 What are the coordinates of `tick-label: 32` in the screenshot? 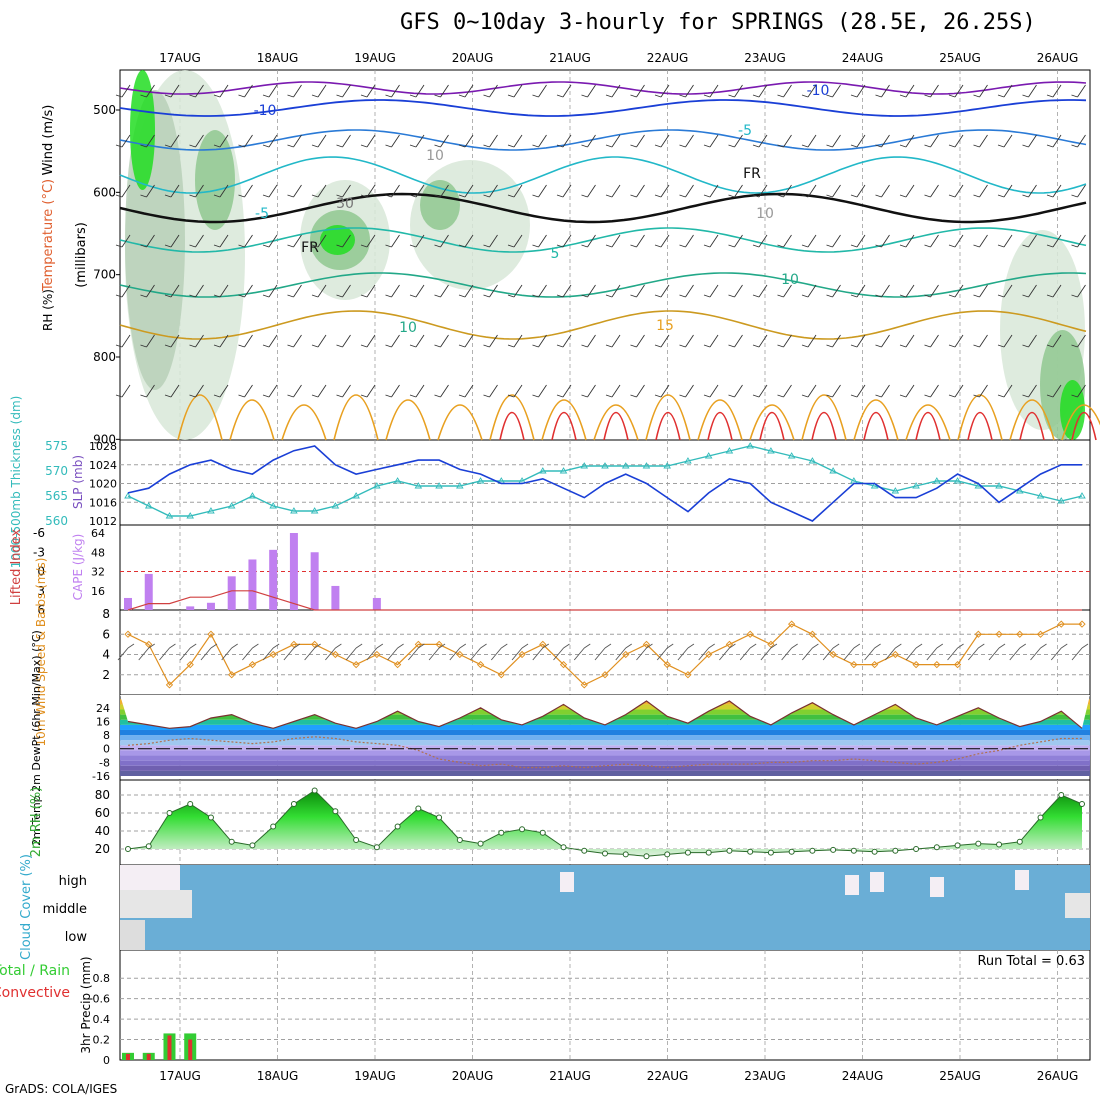 It's located at (98, 572).